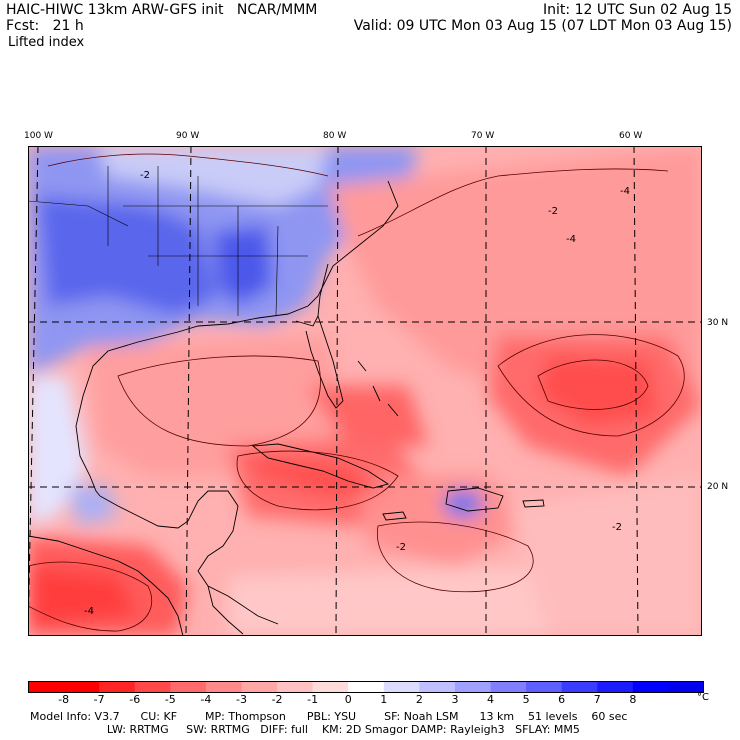  What do you see at coordinates (38, 136) in the screenshot?
I see `lon-label-100w: 100 W` at bounding box center [38, 136].